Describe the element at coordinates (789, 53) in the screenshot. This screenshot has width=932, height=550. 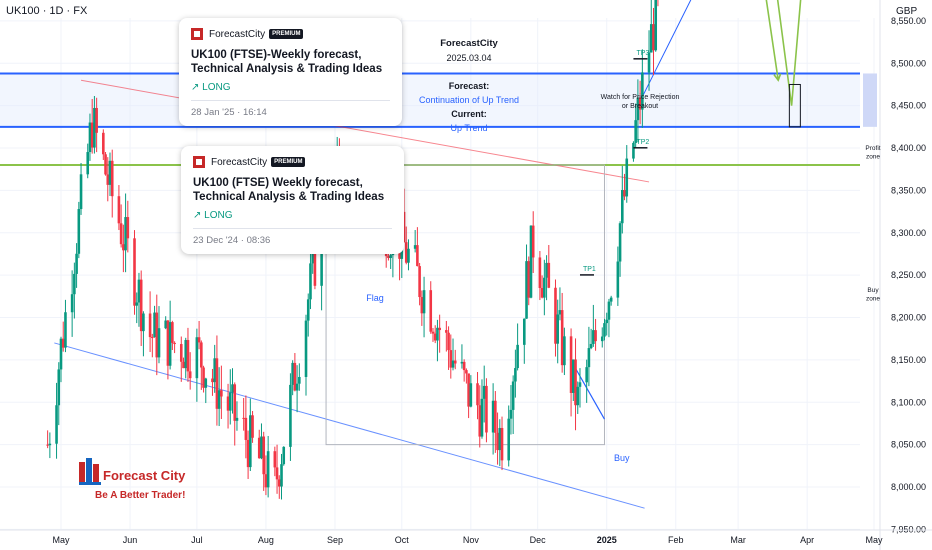
I see `path-c` at that location.